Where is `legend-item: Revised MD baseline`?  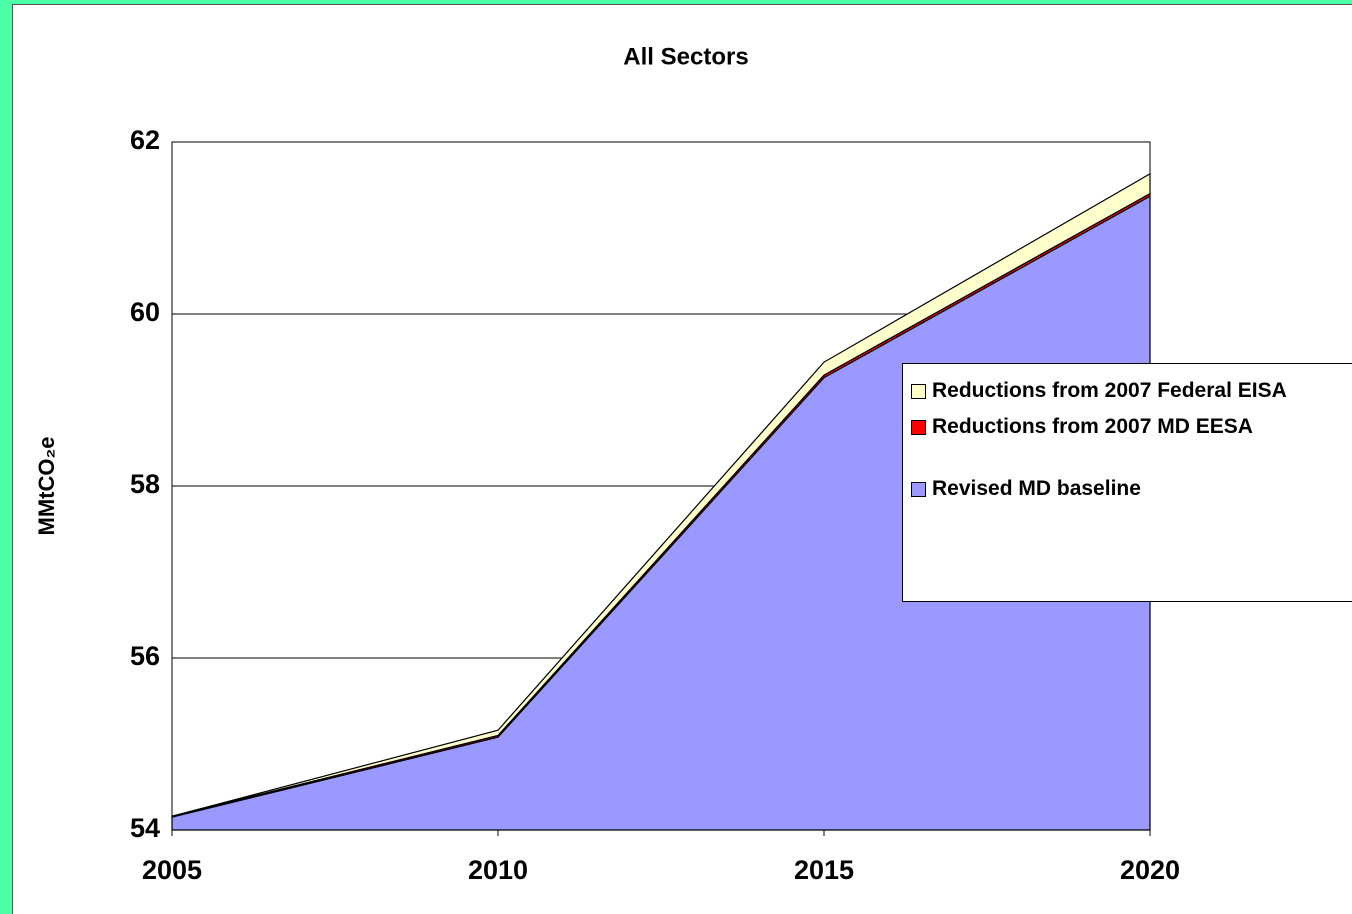 legend-item: Revised MD baseline is located at coordinates (1131, 489).